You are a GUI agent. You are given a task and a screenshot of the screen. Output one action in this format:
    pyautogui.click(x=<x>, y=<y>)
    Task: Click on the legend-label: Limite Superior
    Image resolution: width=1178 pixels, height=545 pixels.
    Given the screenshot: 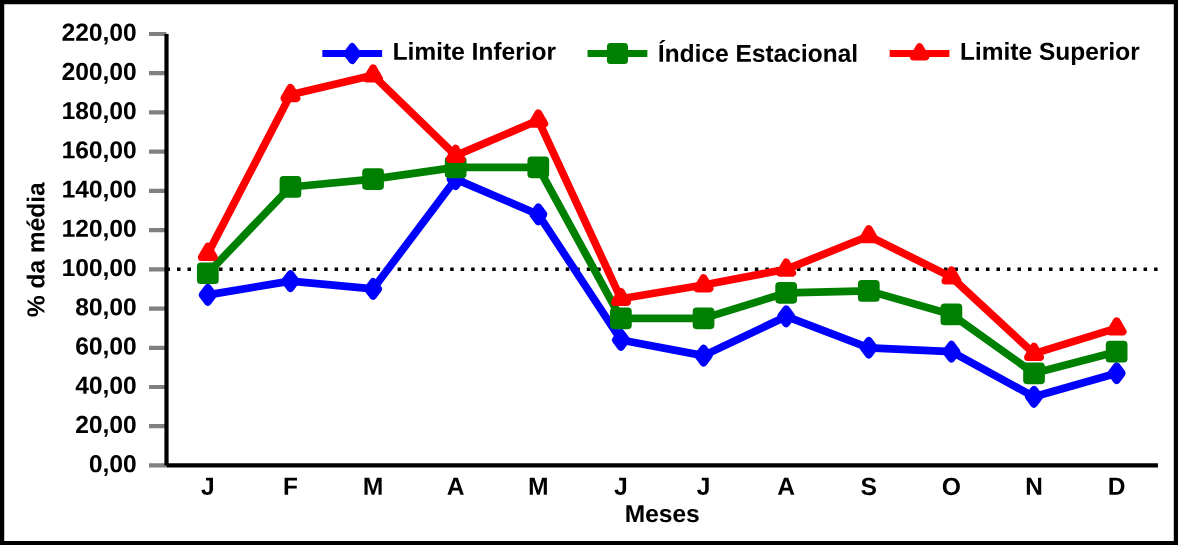 What is the action you would take?
    pyautogui.click(x=1050, y=53)
    